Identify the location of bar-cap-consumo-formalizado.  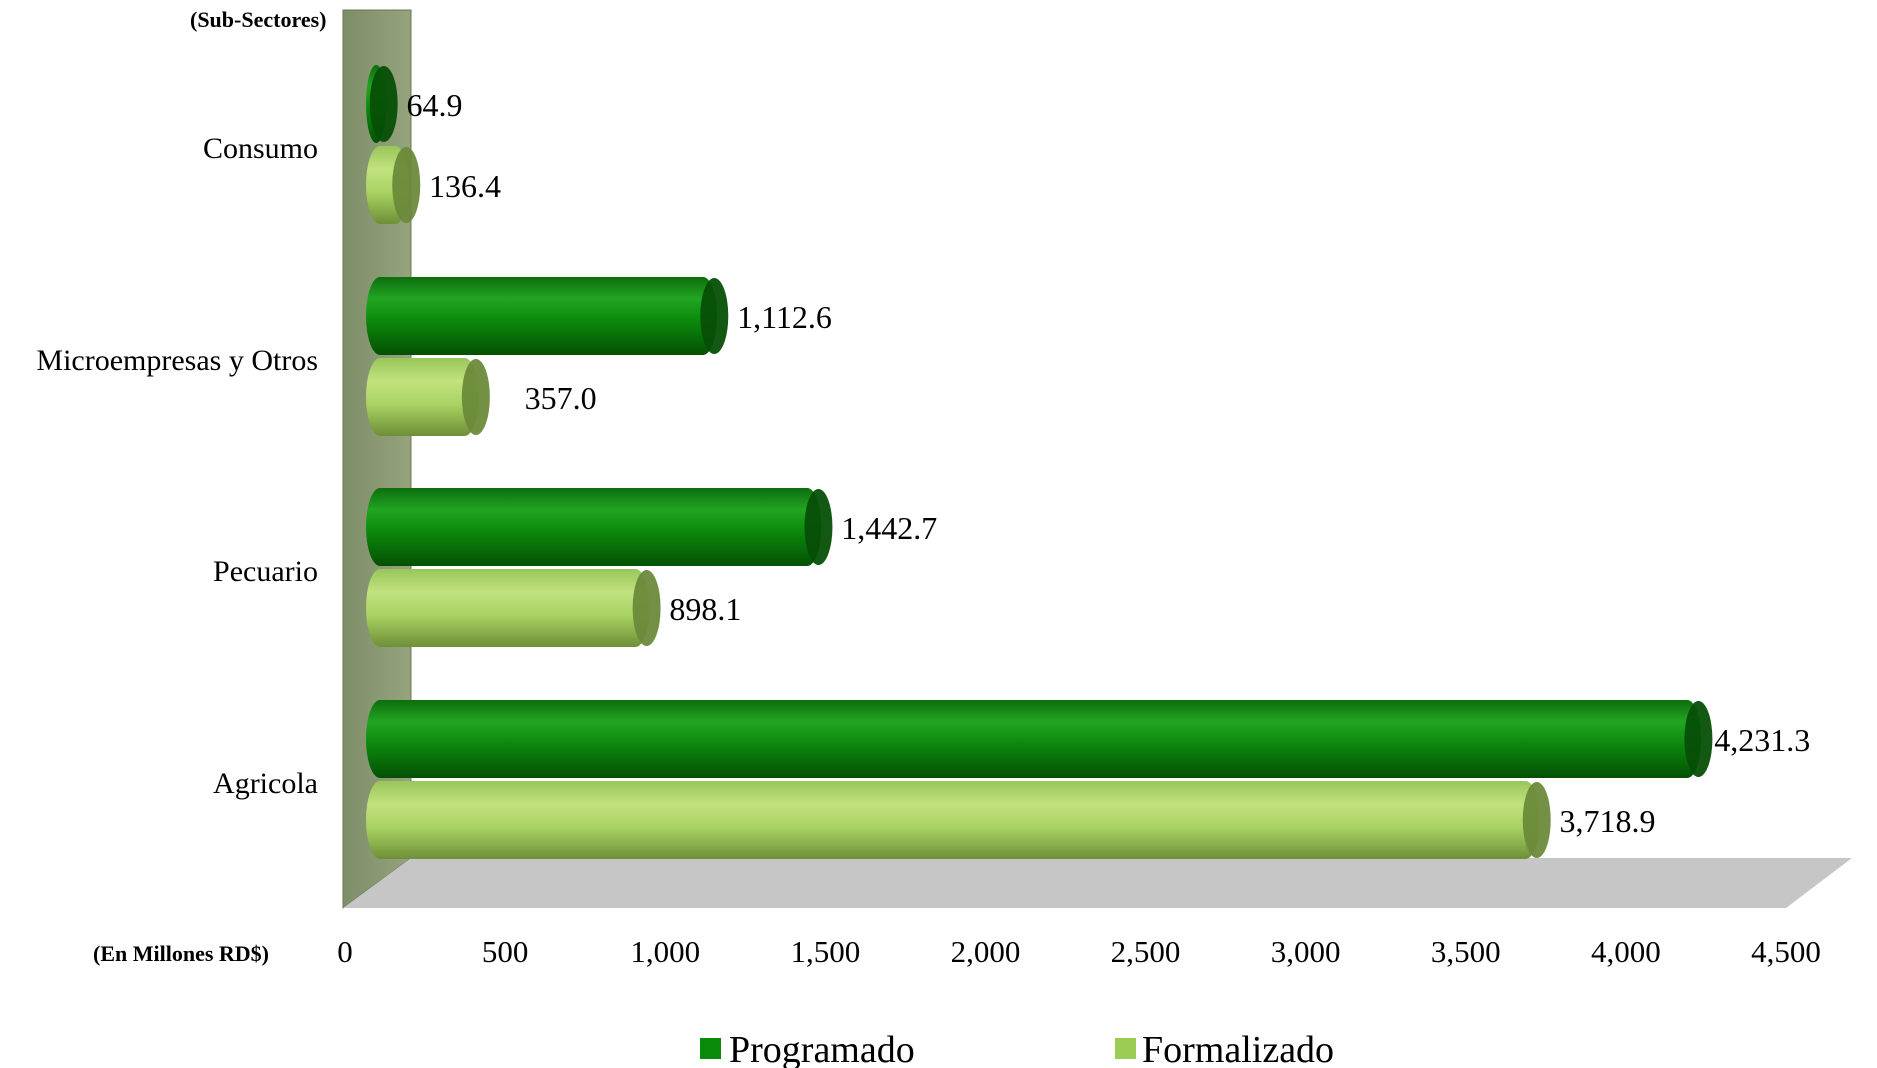
(406, 185).